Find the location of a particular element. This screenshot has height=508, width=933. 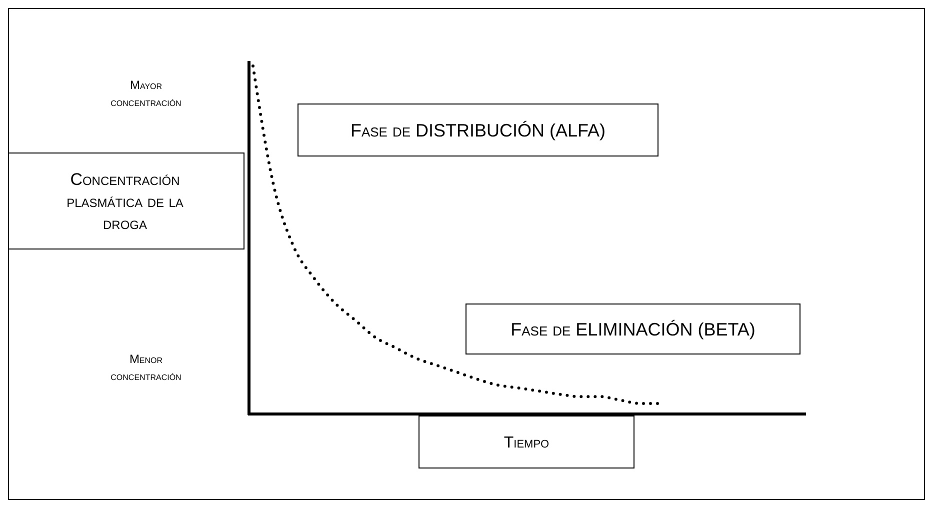

text-box: Tiempo is located at coordinates (526, 442).